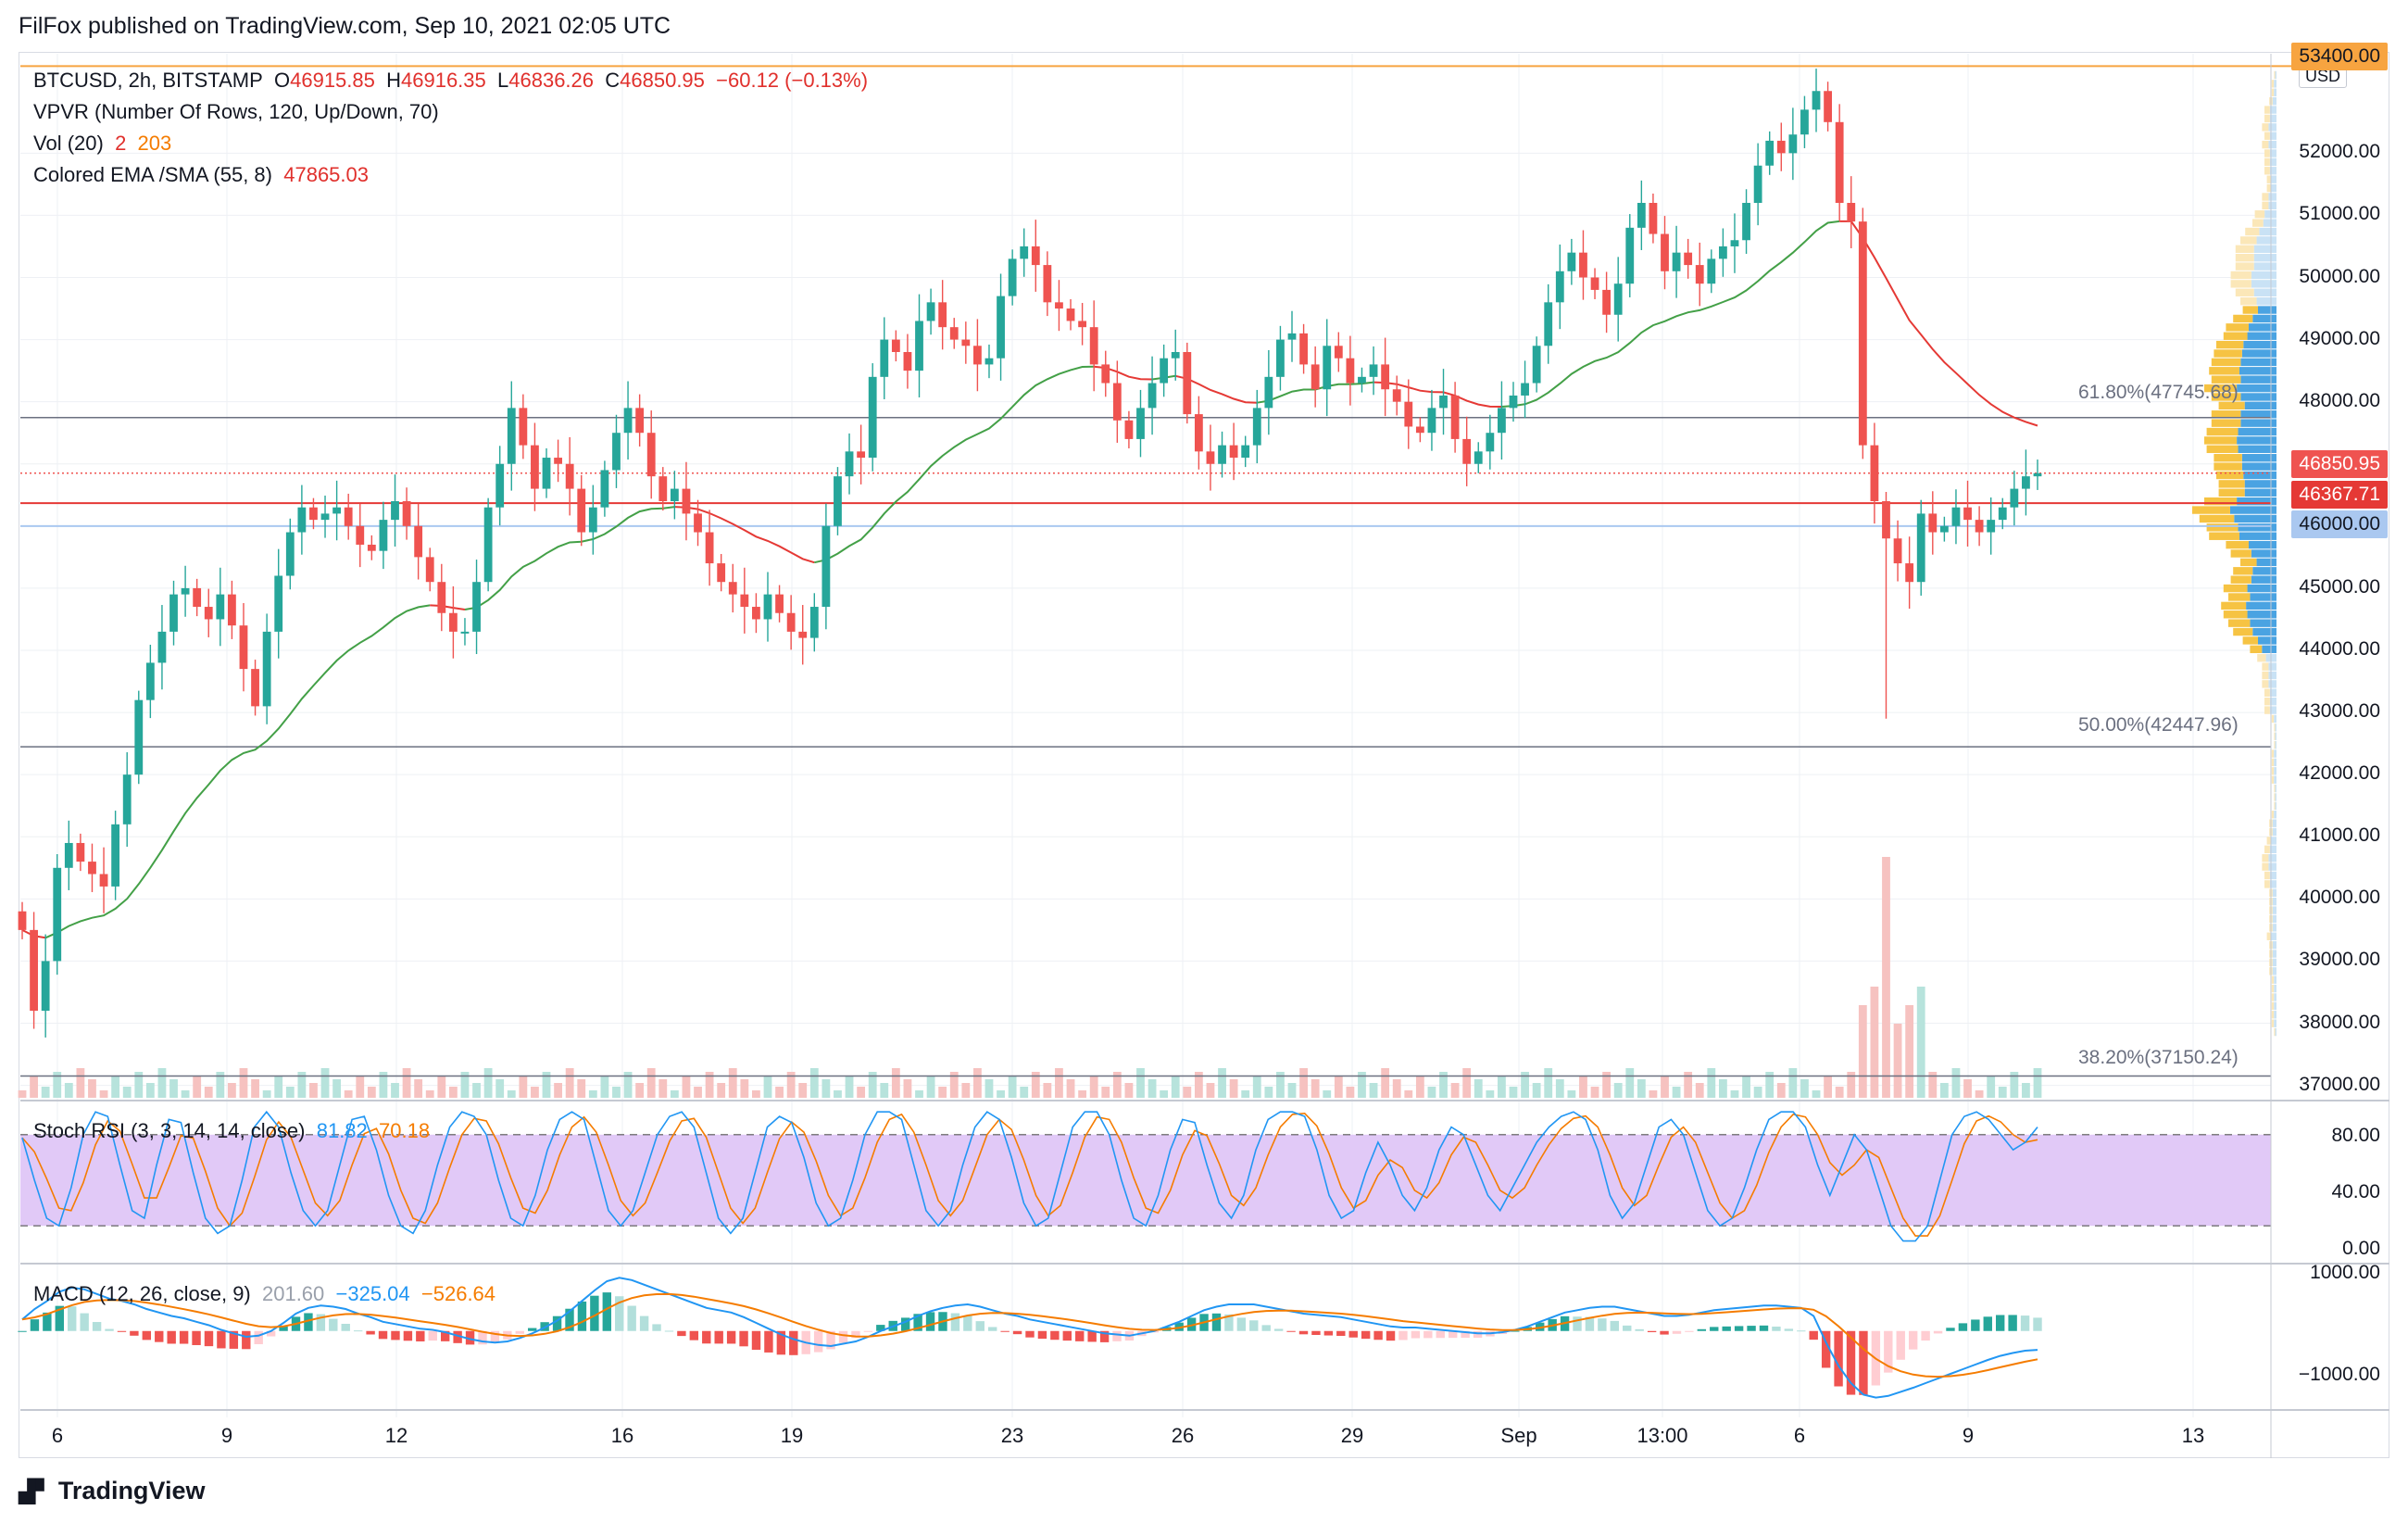 The width and height of the screenshot is (2408, 1523). I want to click on time-tick: 9, so click(1969, 1435).